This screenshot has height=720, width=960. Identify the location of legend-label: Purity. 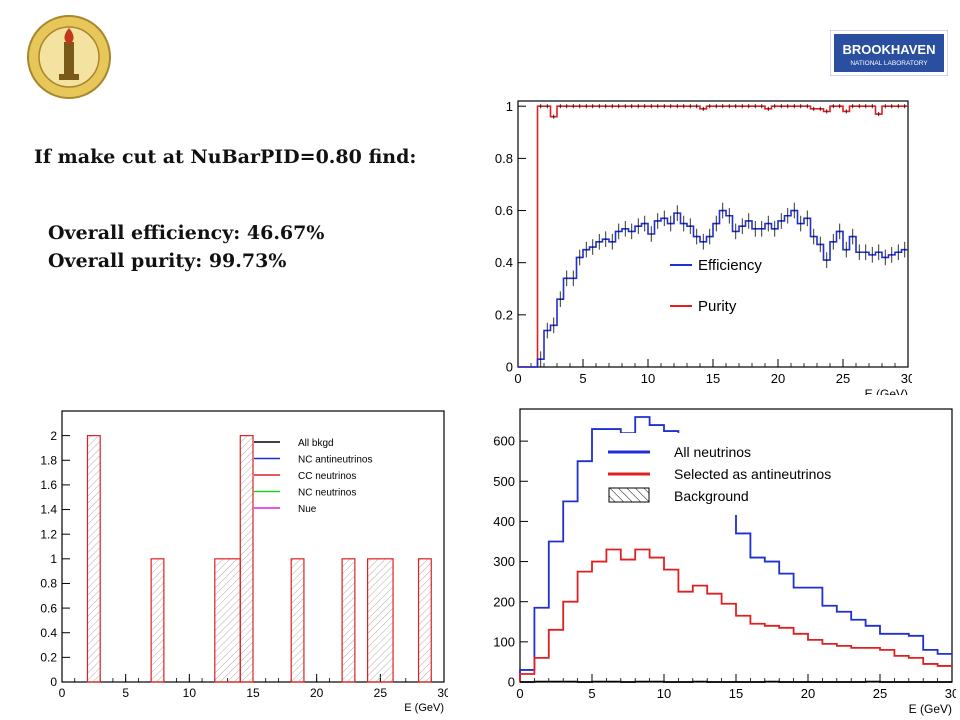
(717, 306).